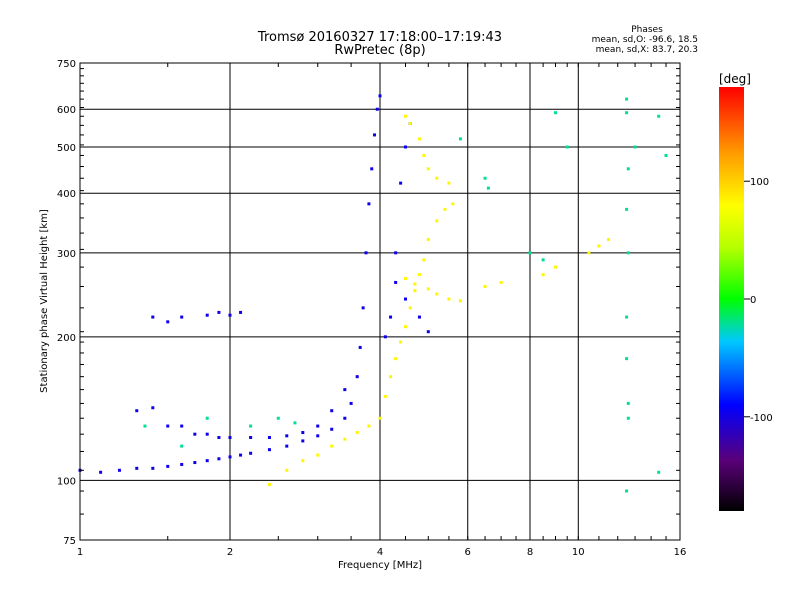 The image size is (800, 600). What do you see at coordinates (647, 50) in the screenshot?
I see `phase-stats-x: mean, sd,X: 83.7, 20.3` at bounding box center [647, 50].